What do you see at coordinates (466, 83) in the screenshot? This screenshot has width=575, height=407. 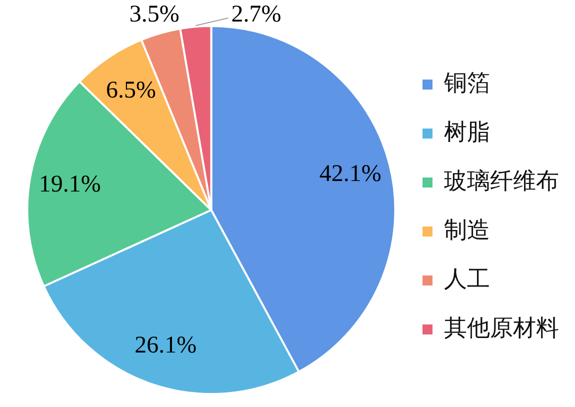 I see `legend-label: 铜箔` at bounding box center [466, 83].